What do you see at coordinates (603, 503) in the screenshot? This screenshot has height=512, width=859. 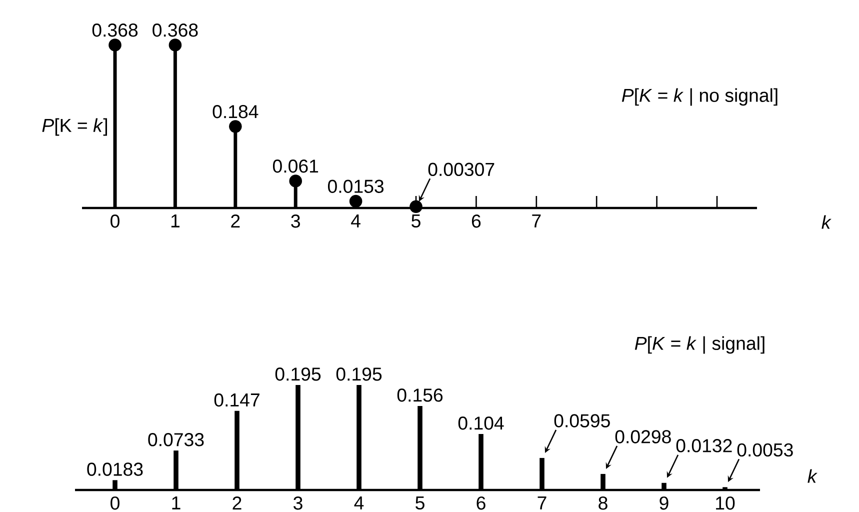 I see `x-tick-label: 8` at bounding box center [603, 503].